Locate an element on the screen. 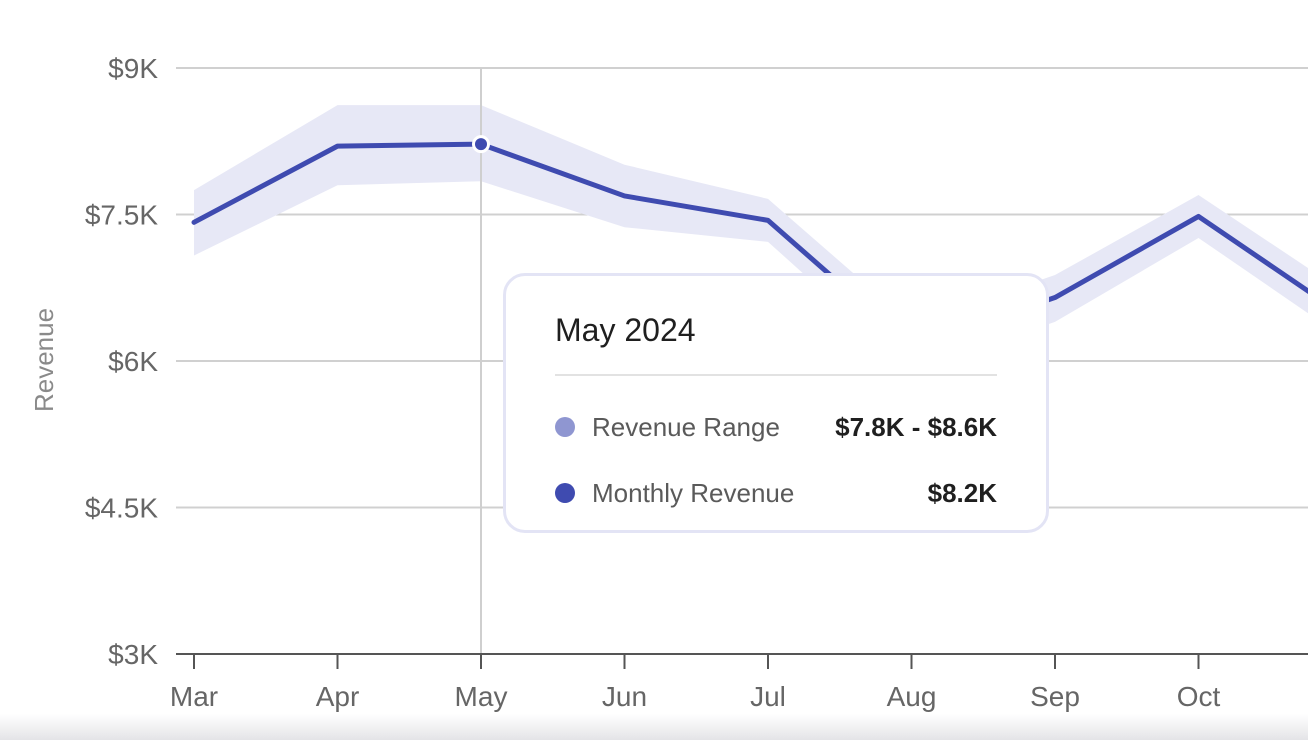 This screenshot has height=740, width=1308. tooltip-divider is located at coordinates (776, 375).